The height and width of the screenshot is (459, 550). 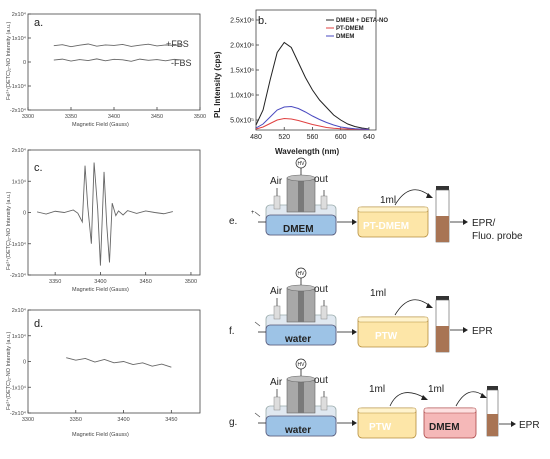 What do you see at coordinates (38, 324) in the screenshot?
I see `panel-d-label: d.` at bounding box center [38, 324].